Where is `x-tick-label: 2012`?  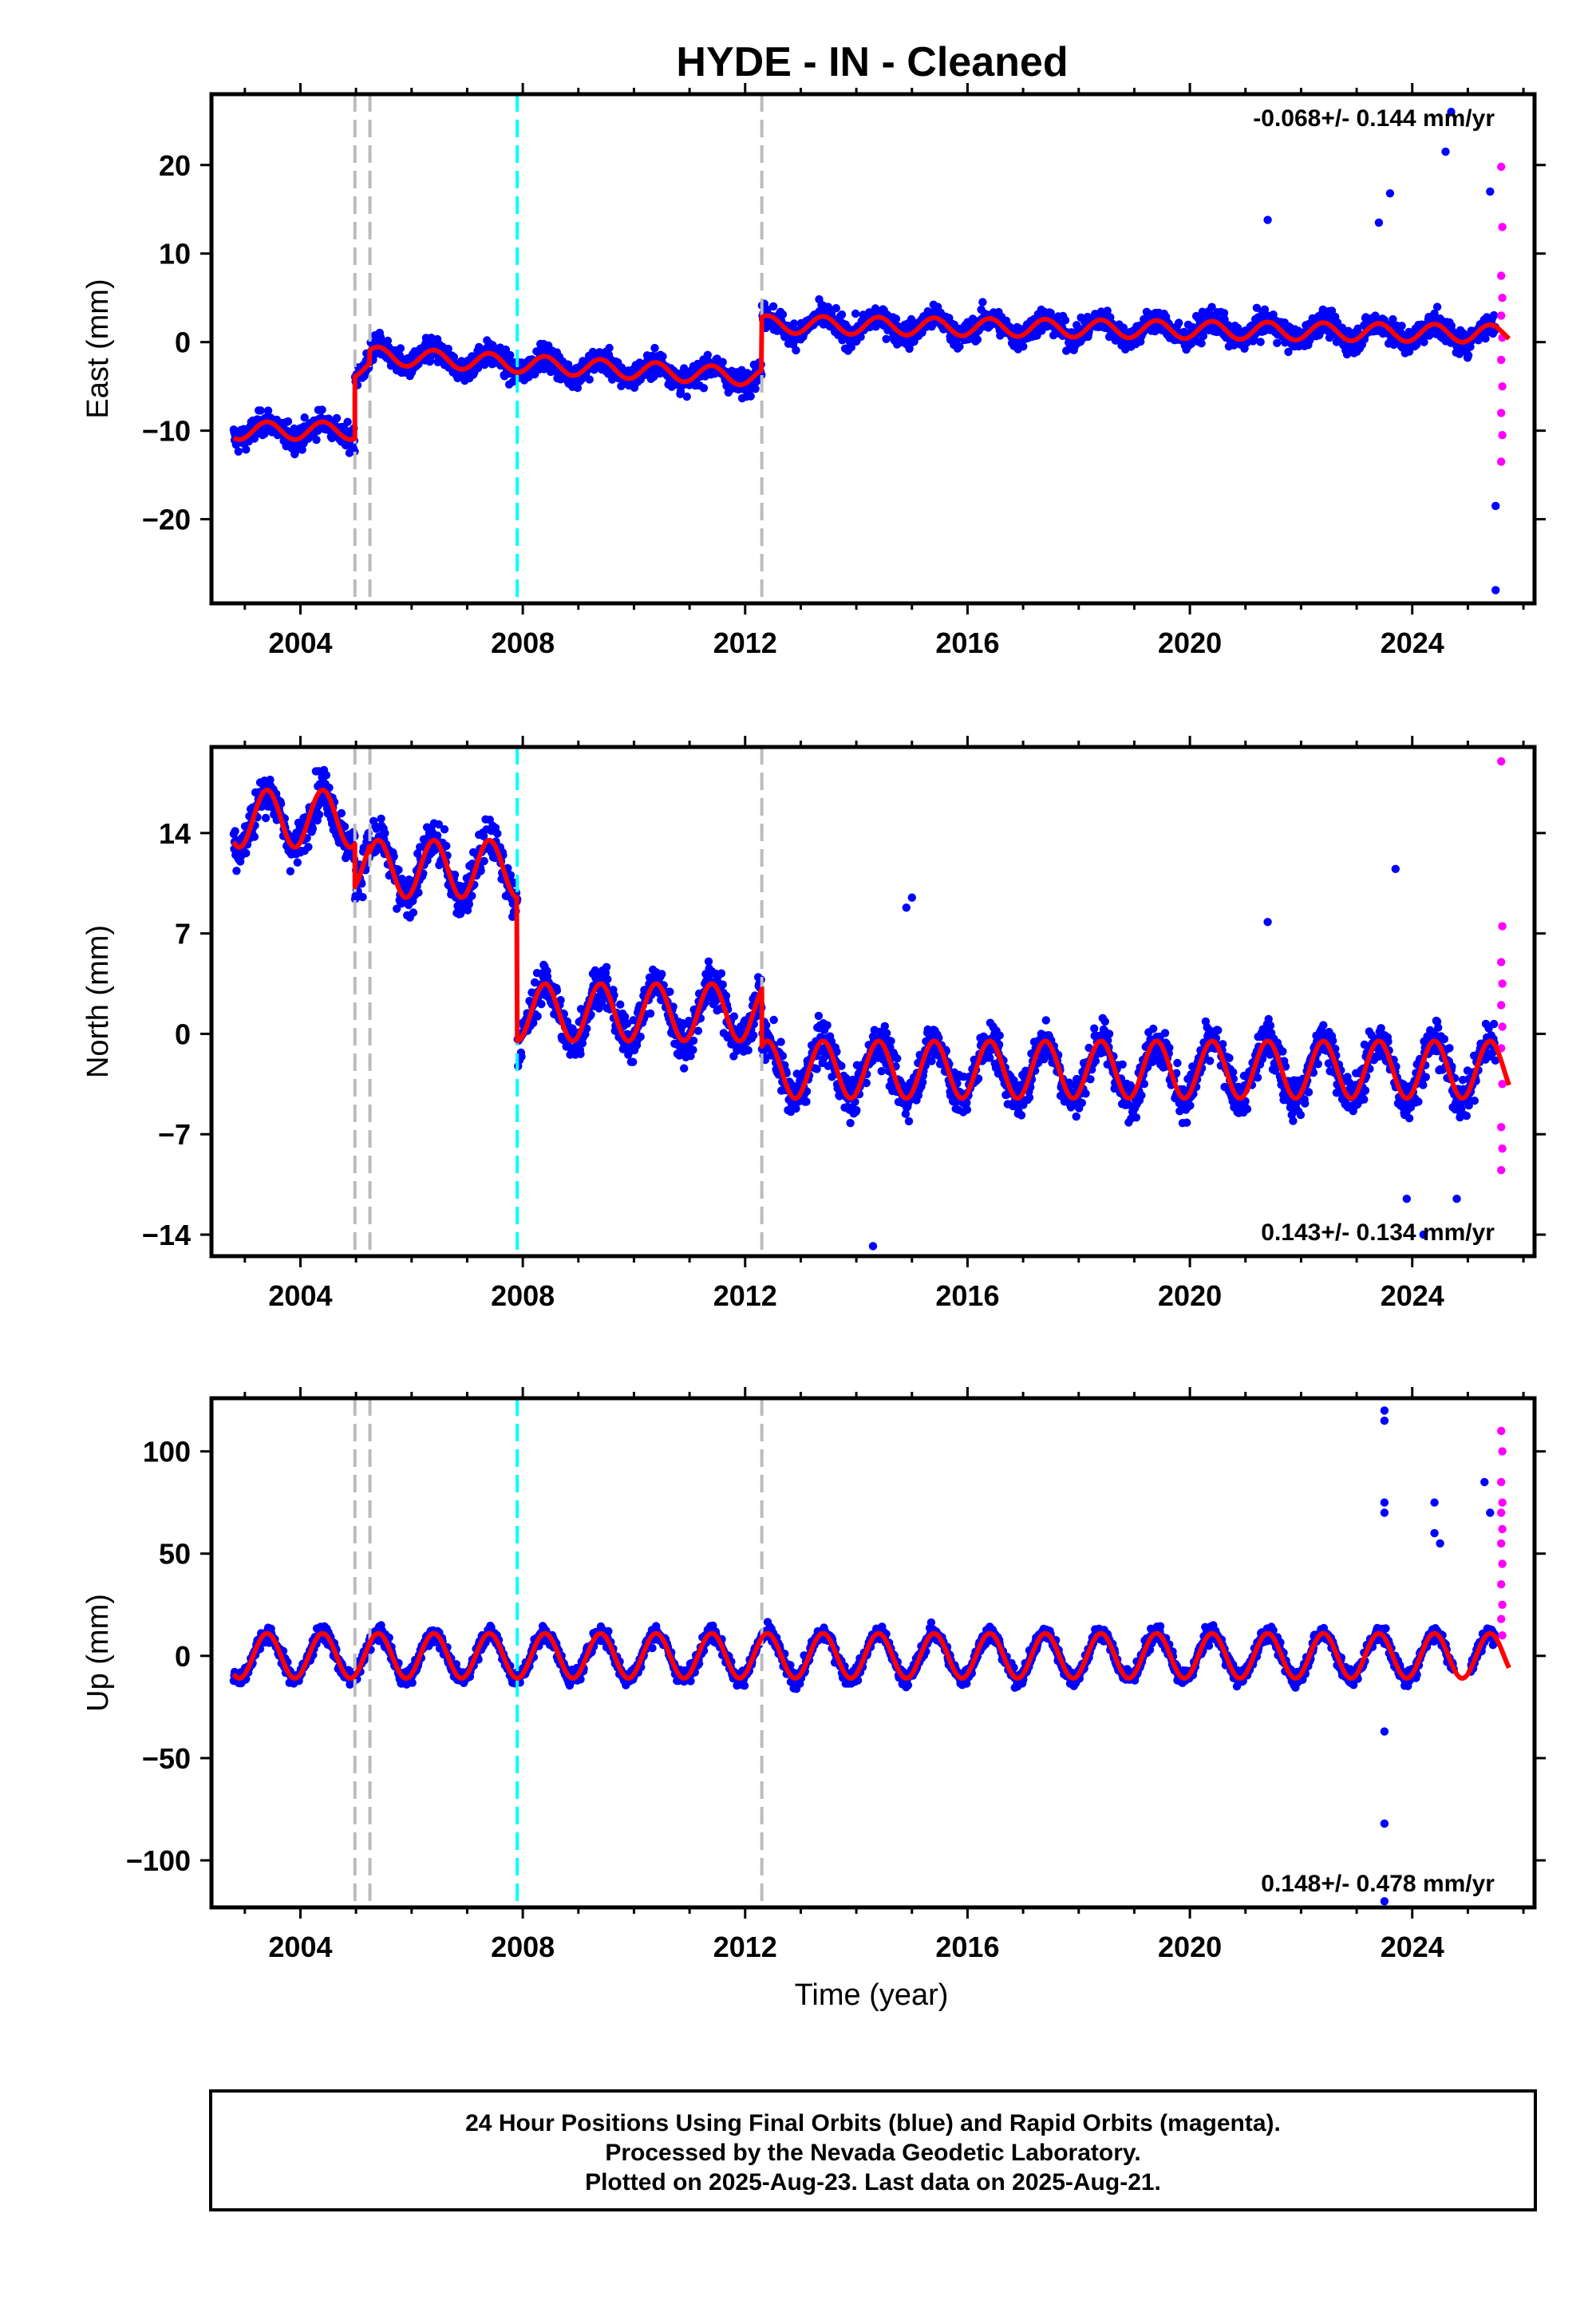
x-tick-label: 2012 is located at coordinates (745, 642).